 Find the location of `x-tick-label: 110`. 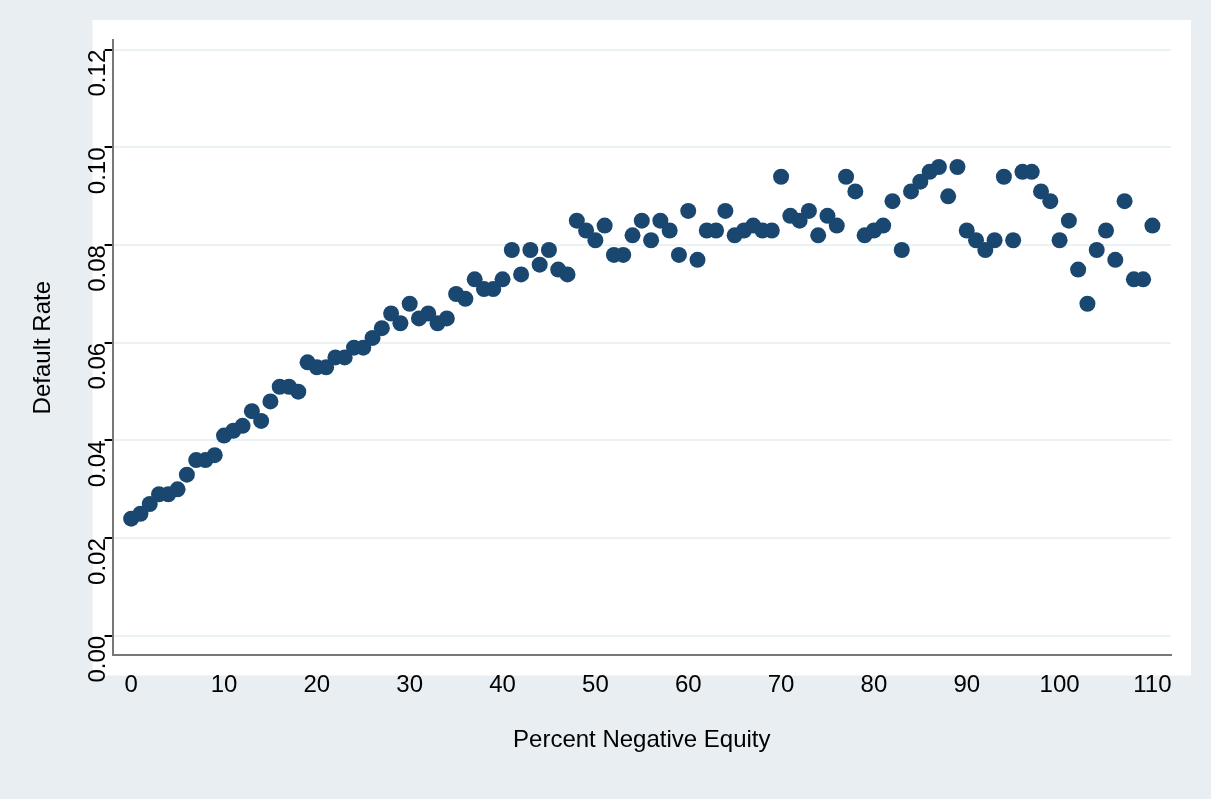

x-tick-label: 110 is located at coordinates (1152, 684).